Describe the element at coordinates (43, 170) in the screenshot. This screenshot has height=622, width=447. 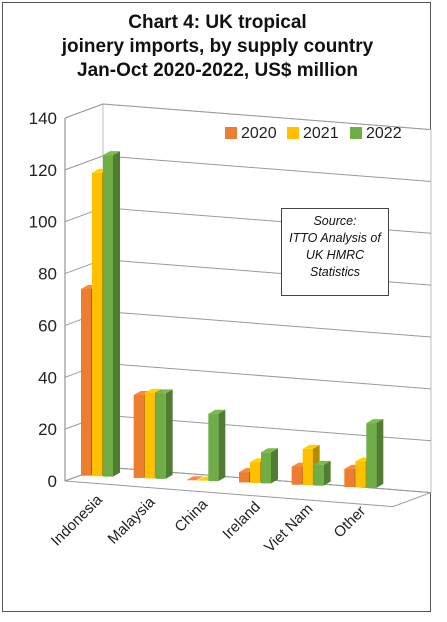
I see `y-tick-label: 120` at that location.